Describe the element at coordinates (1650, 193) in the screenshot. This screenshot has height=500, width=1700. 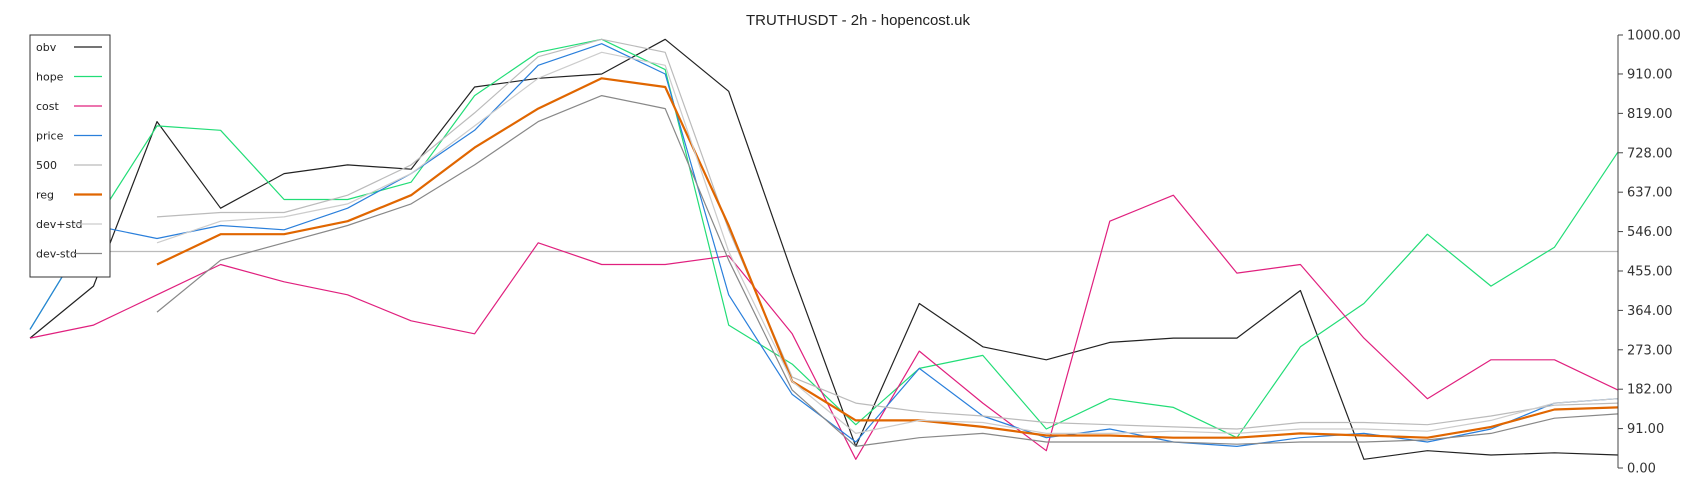
I see `y-tick-label: 637.00` at that location.